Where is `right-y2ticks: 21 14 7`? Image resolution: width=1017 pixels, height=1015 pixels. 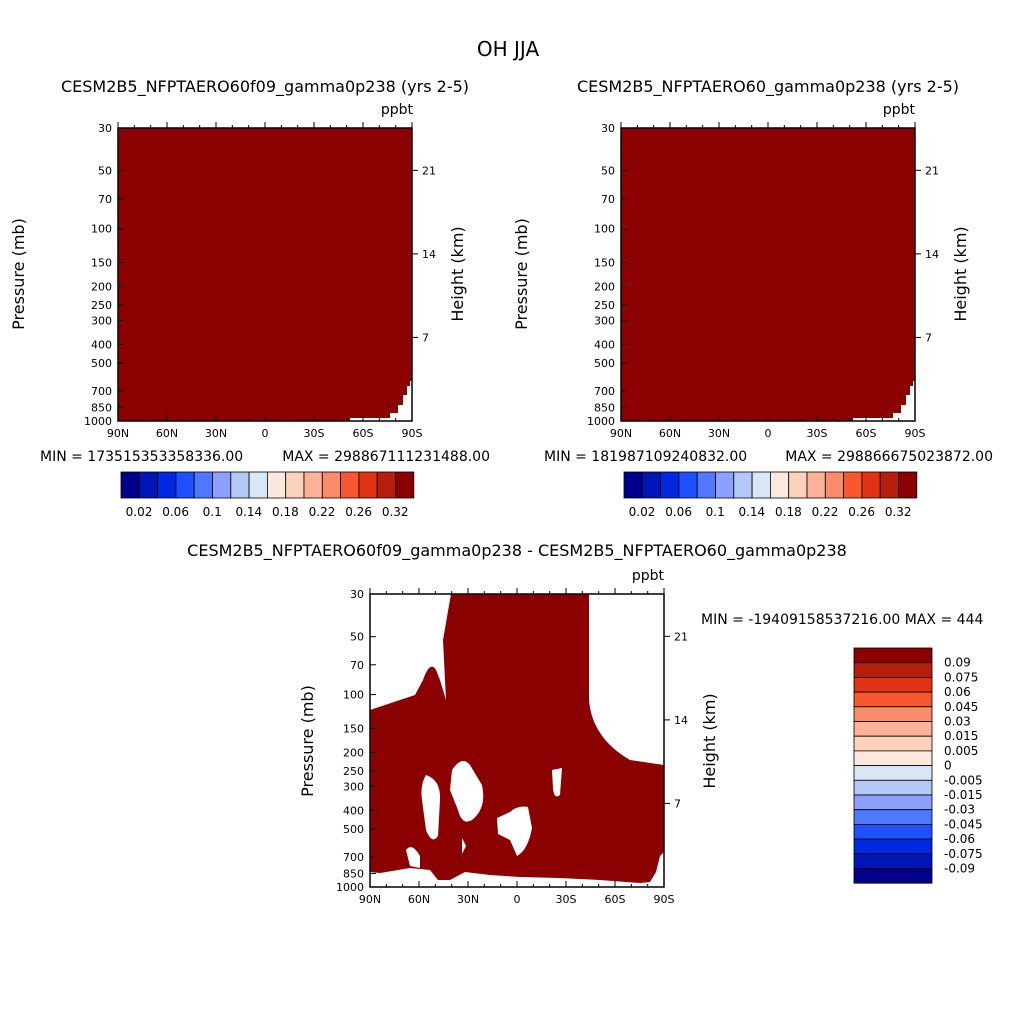
right-y2ticks: 21 14 7 is located at coordinates (927, 254).